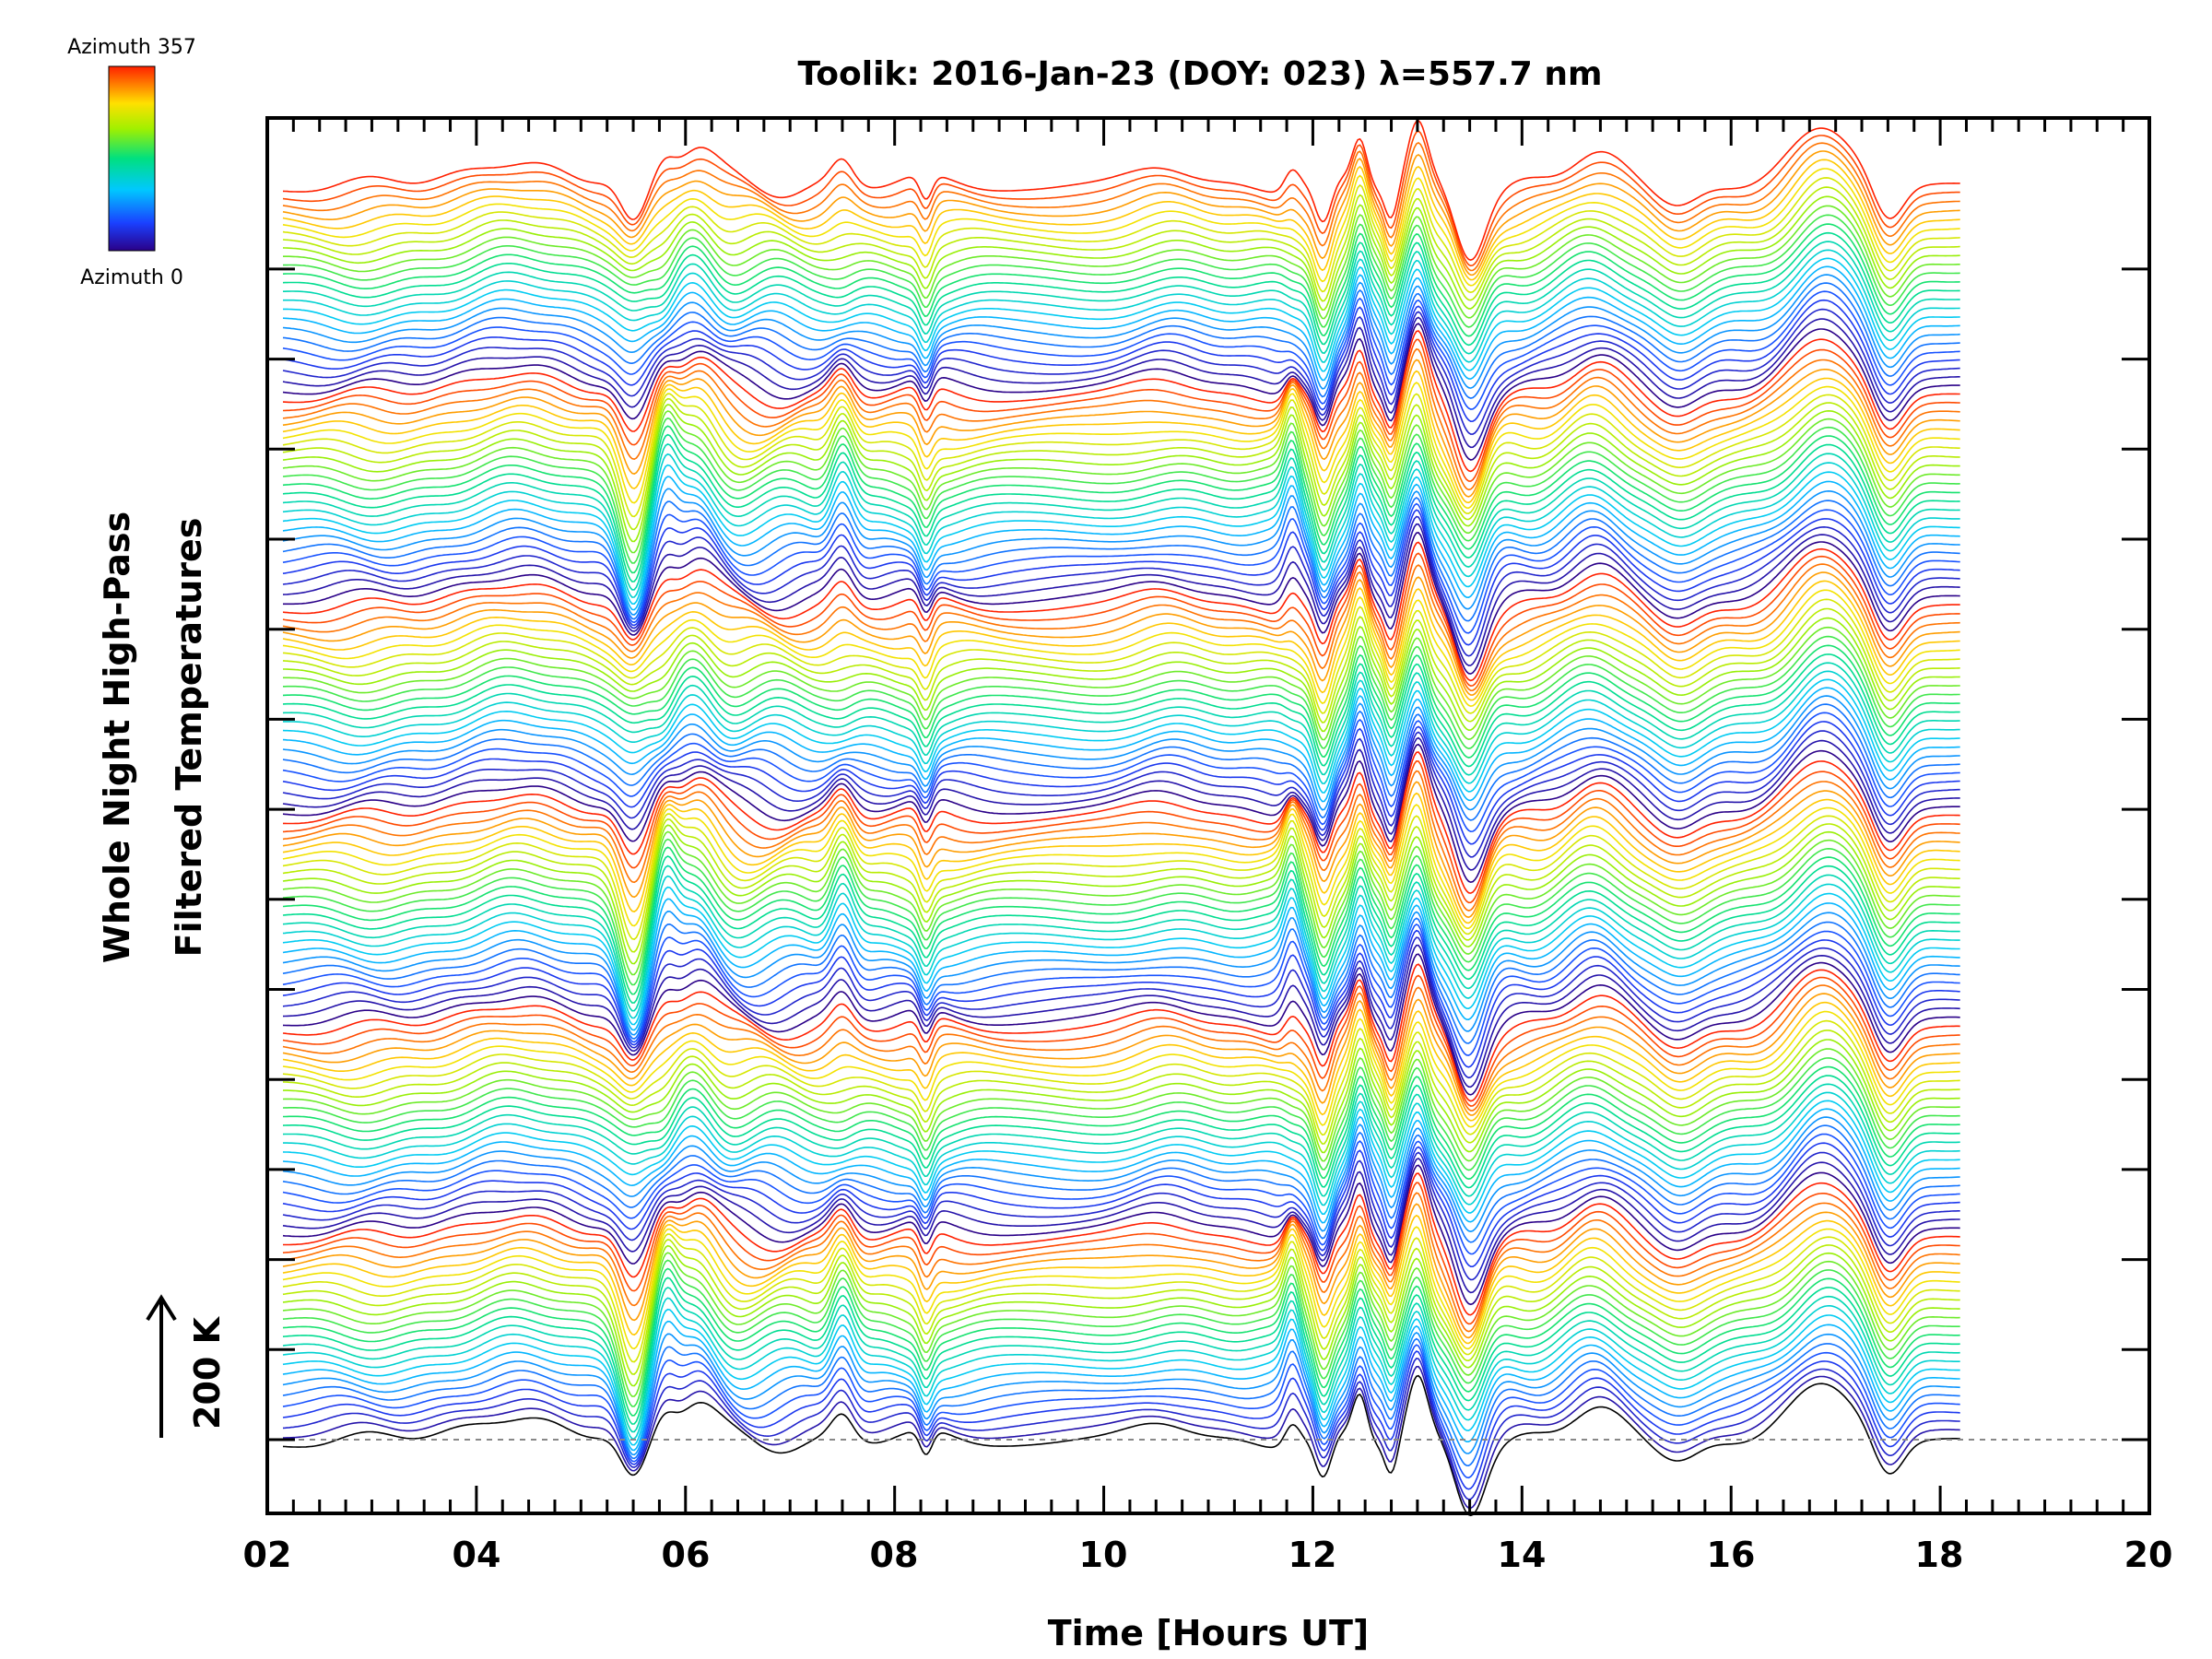 This screenshot has width=2212, height=1659. Describe the element at coordinates (2148, 1555) in the screenshot. I see `x-tick-label: 20` at that location.